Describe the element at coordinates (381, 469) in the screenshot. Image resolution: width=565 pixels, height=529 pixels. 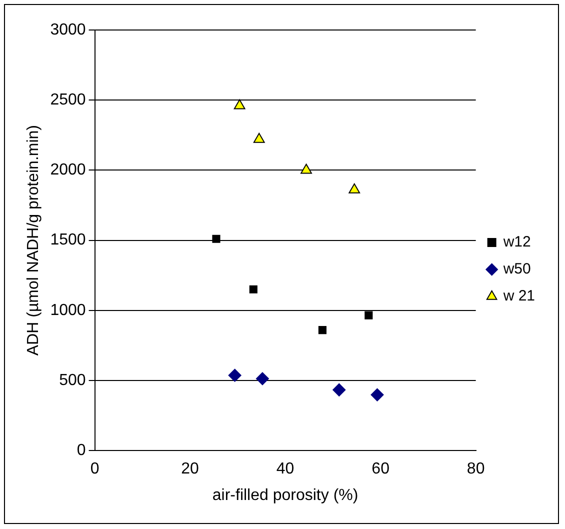
I see `x-tick-label: 60` at that location.